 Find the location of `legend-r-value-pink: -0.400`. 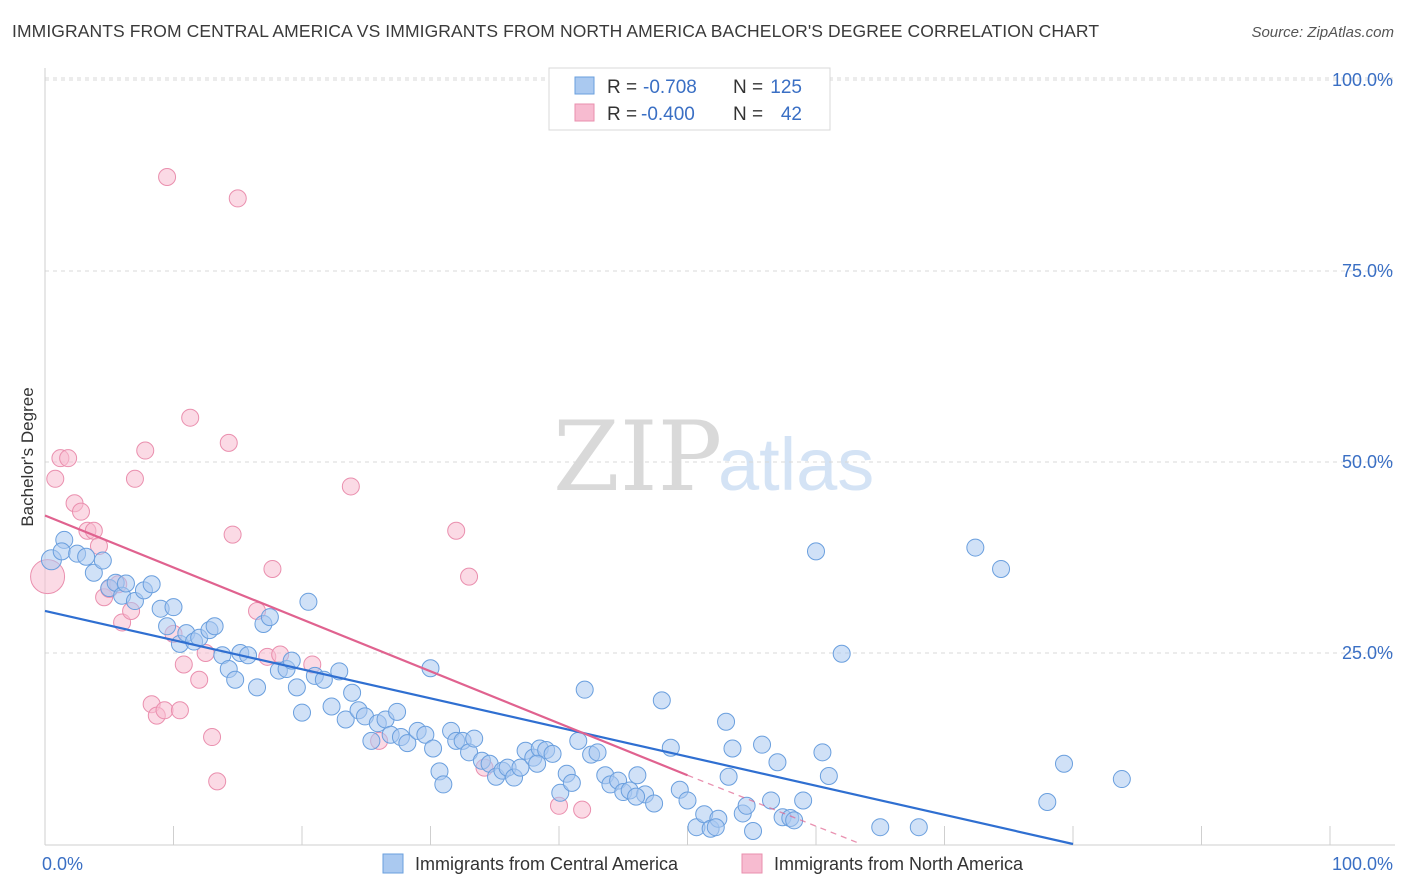

legend-r-value-pink: -0.400 is located at coordinates (668, 114).